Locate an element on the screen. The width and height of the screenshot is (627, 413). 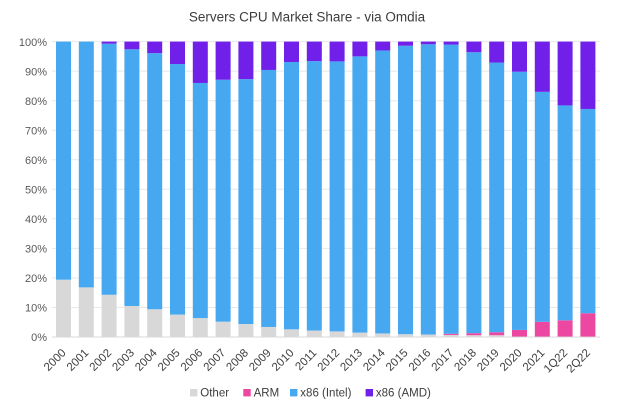
svg-text:Servers CPU Market Share - via: Servers CPU Market Share - via Omdia is located at coordinates (307, 17).